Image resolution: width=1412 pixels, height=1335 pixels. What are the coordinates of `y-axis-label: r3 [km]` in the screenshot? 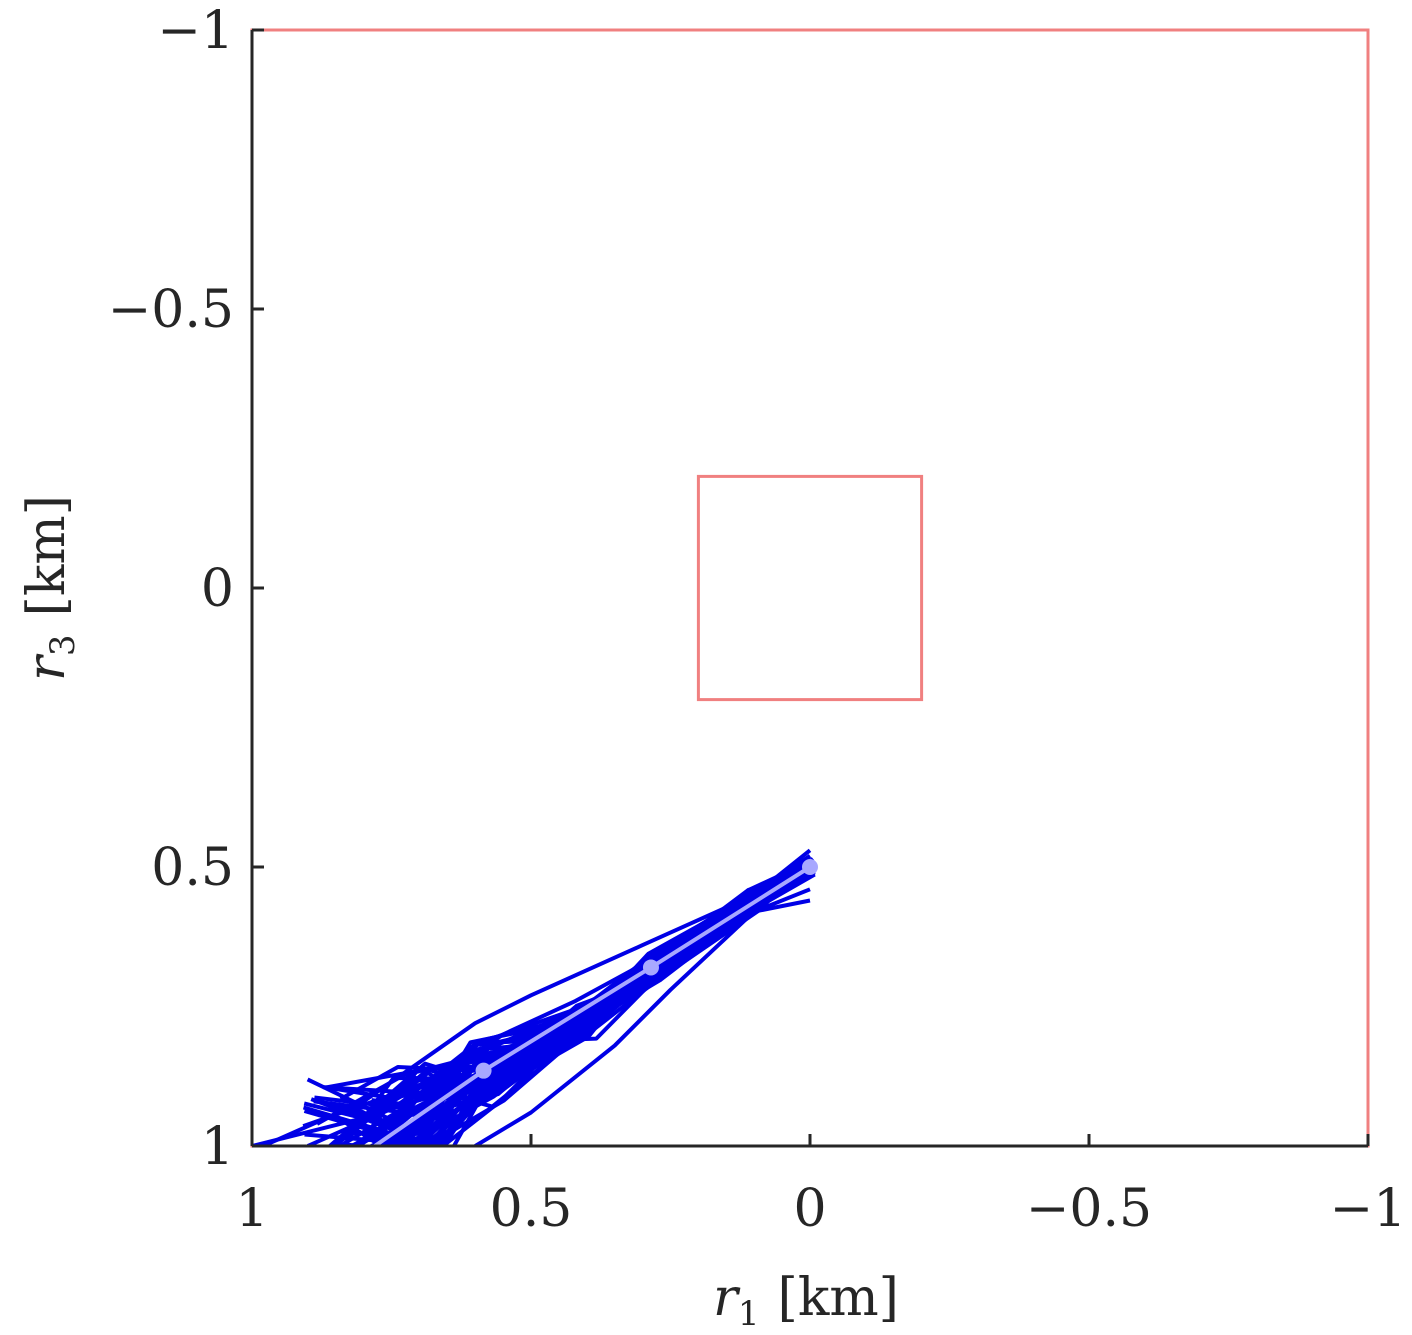 It's located at (50, 588).